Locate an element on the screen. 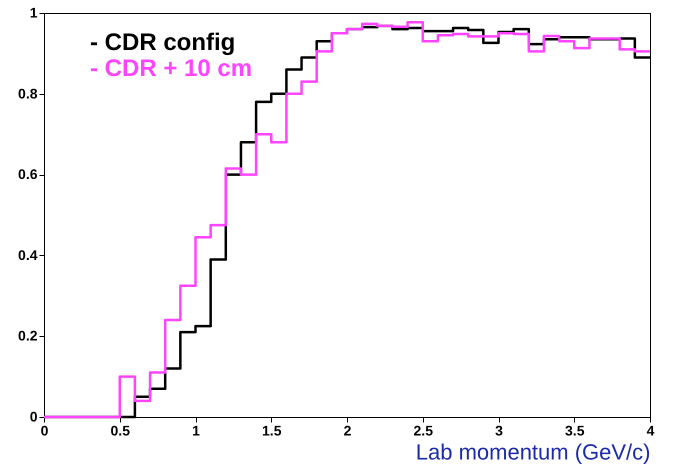 The width and height of the screenshot is (689, 471). x-tick-label: 0.5 is located at coordinates (120, 430).